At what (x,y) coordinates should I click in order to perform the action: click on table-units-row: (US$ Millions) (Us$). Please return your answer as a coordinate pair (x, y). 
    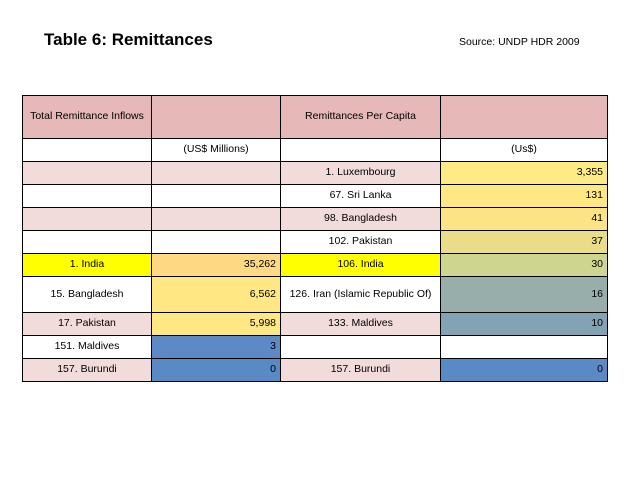
    Looking at the image, I should click on (315, 150).